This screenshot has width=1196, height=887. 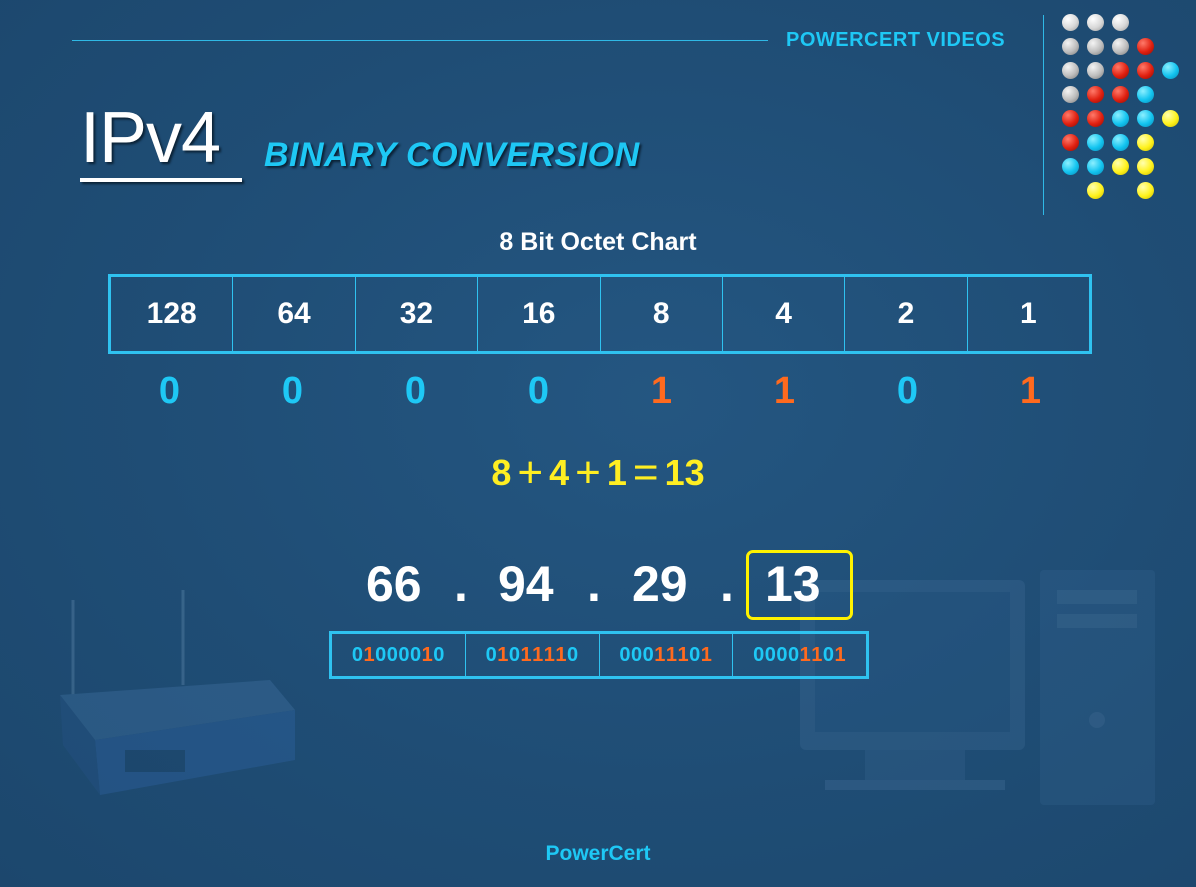 I want to click on equation-result: 13, so click(x=684, y=472).